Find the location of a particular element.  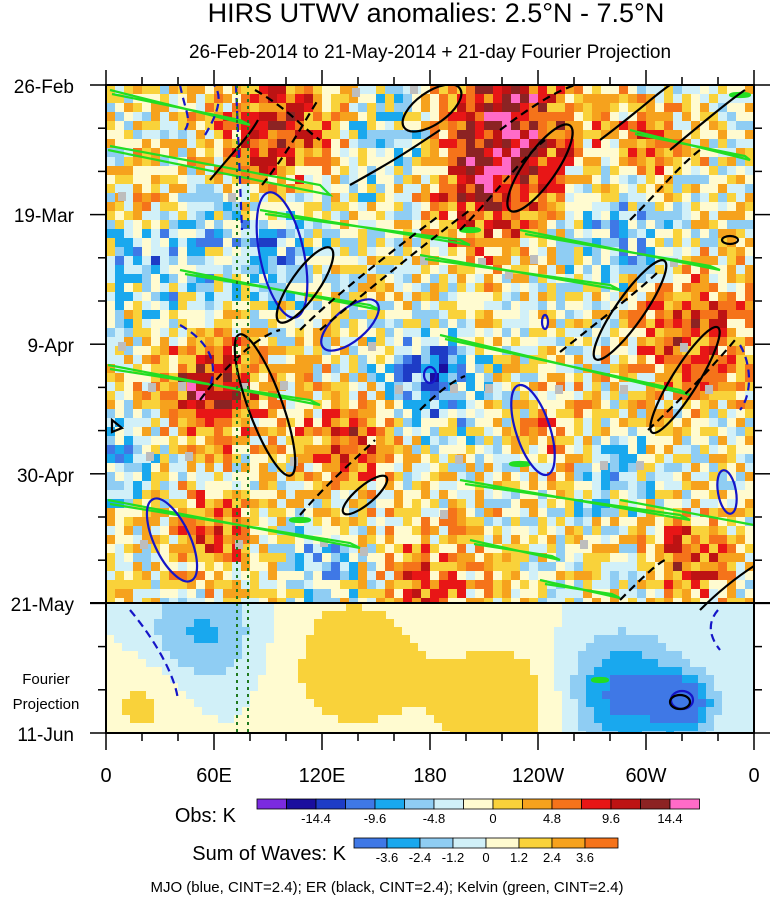

colorbar-tick-label: 9.6 is located at coordinates (611, 818).